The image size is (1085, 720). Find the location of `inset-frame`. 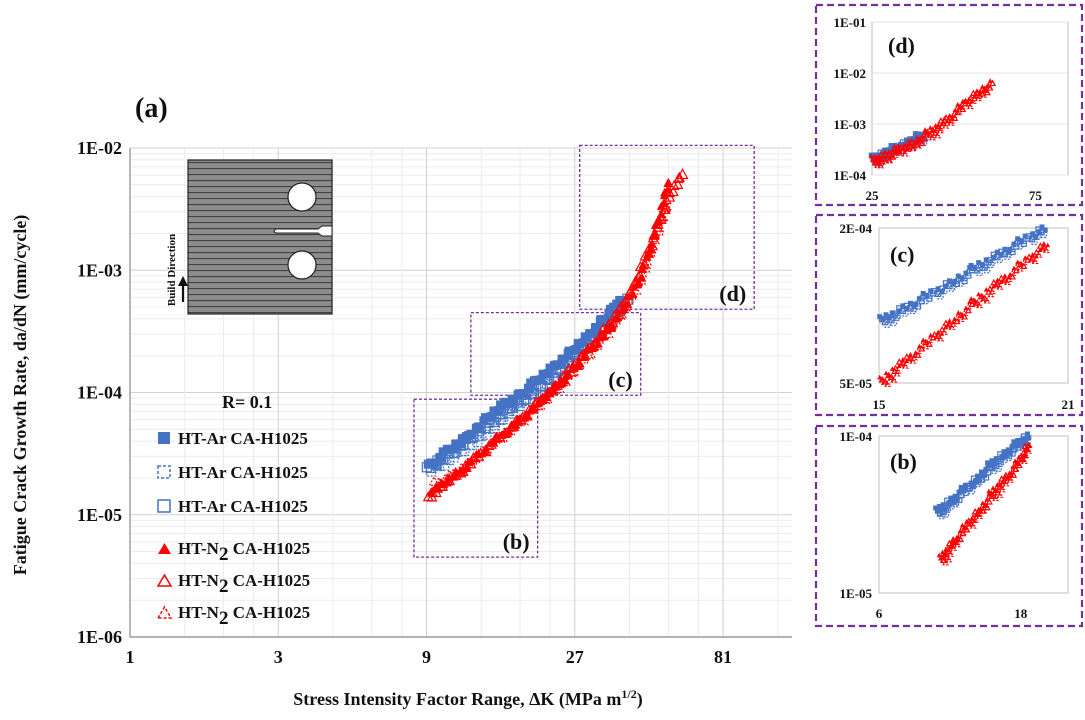

inset-frame is located at coordinates (949, 105).